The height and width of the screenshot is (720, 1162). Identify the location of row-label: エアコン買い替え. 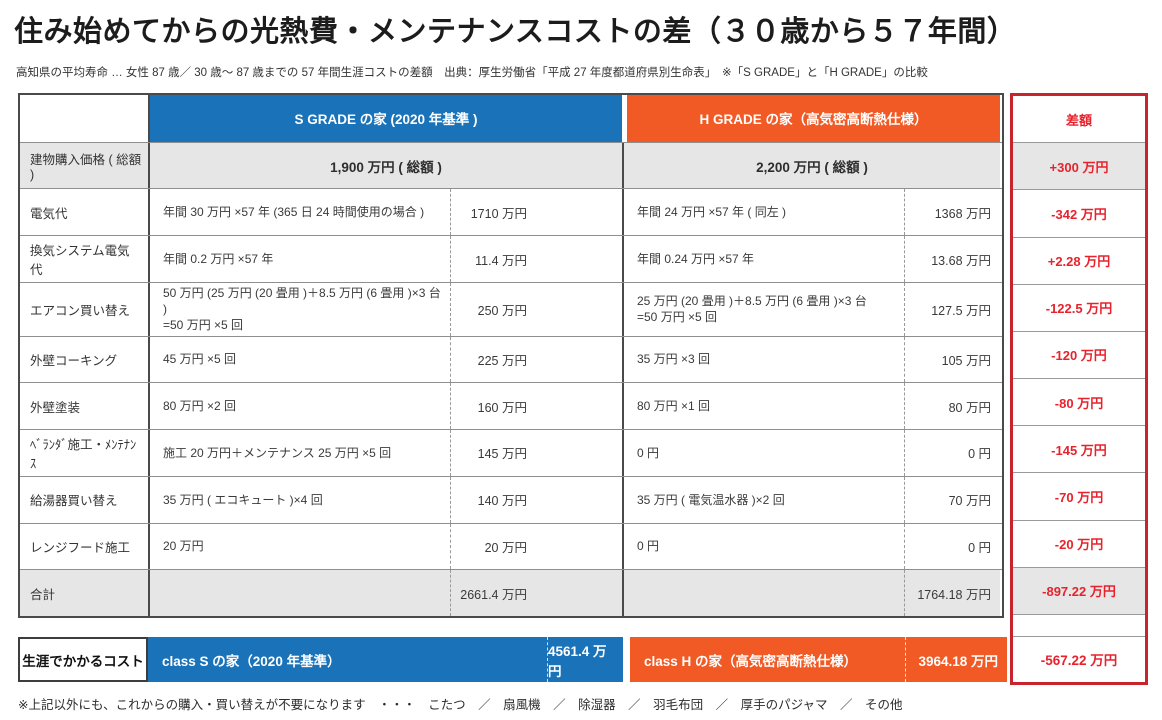
(85, 309).